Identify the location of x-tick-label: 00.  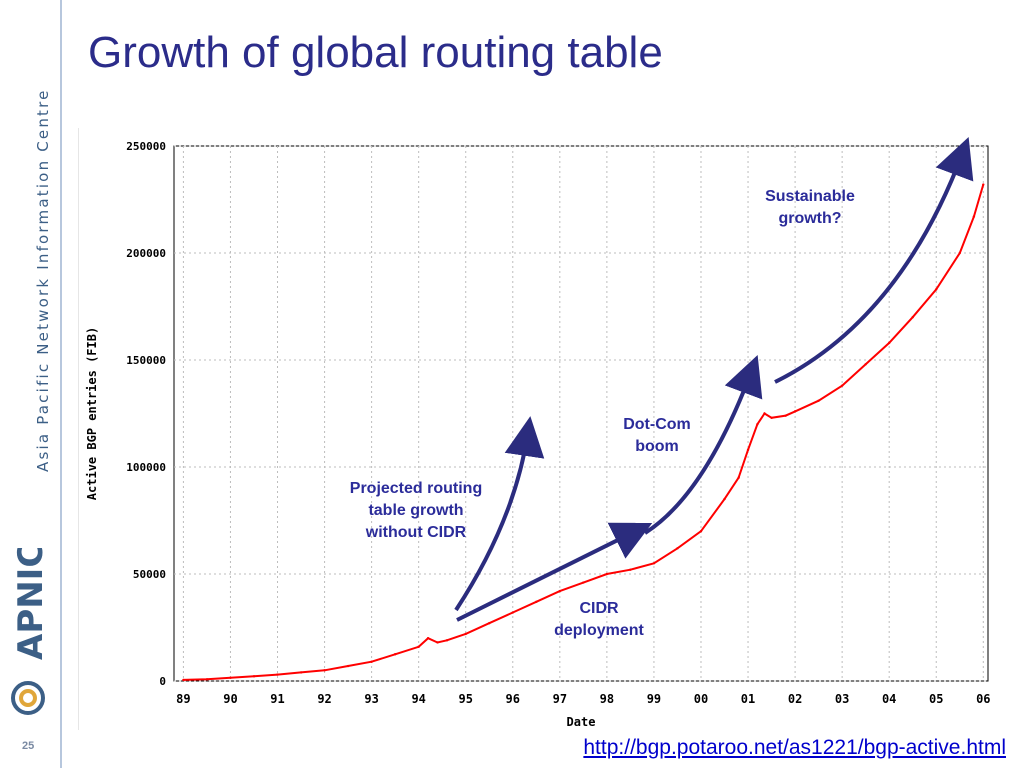
(701, 699).